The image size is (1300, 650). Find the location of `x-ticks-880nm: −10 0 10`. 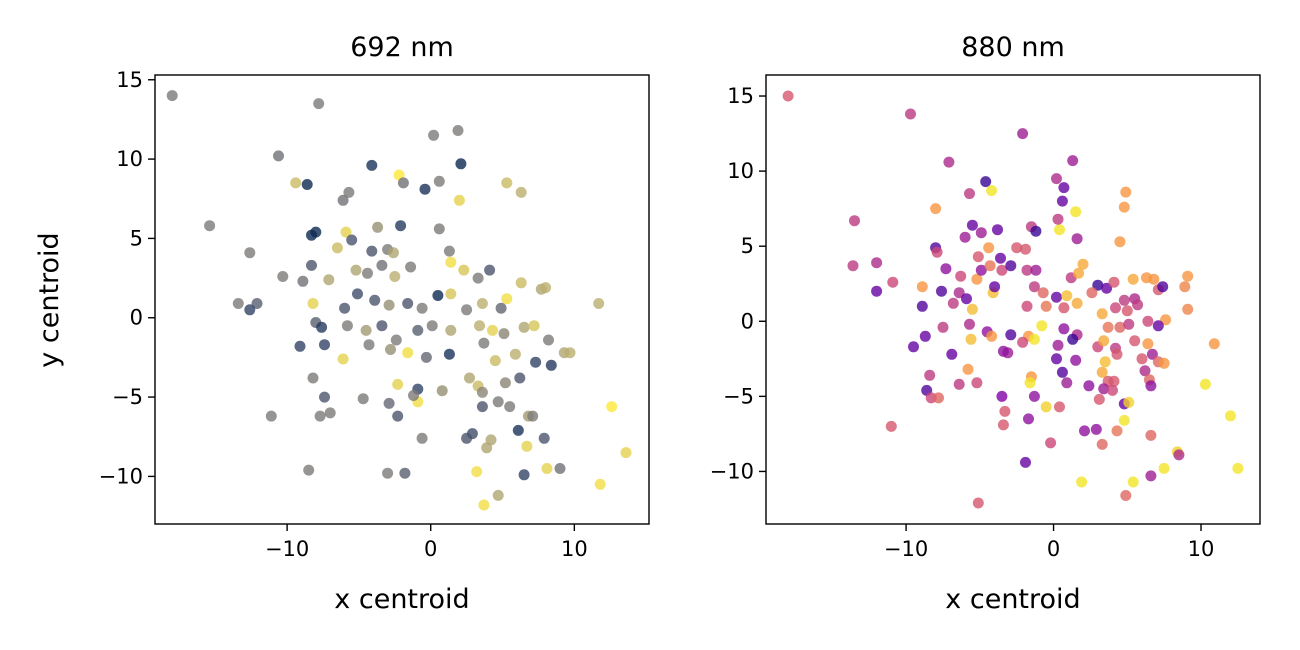

x-ticks-880nm: −10 0 10 is located at coordinates (1049, 542).